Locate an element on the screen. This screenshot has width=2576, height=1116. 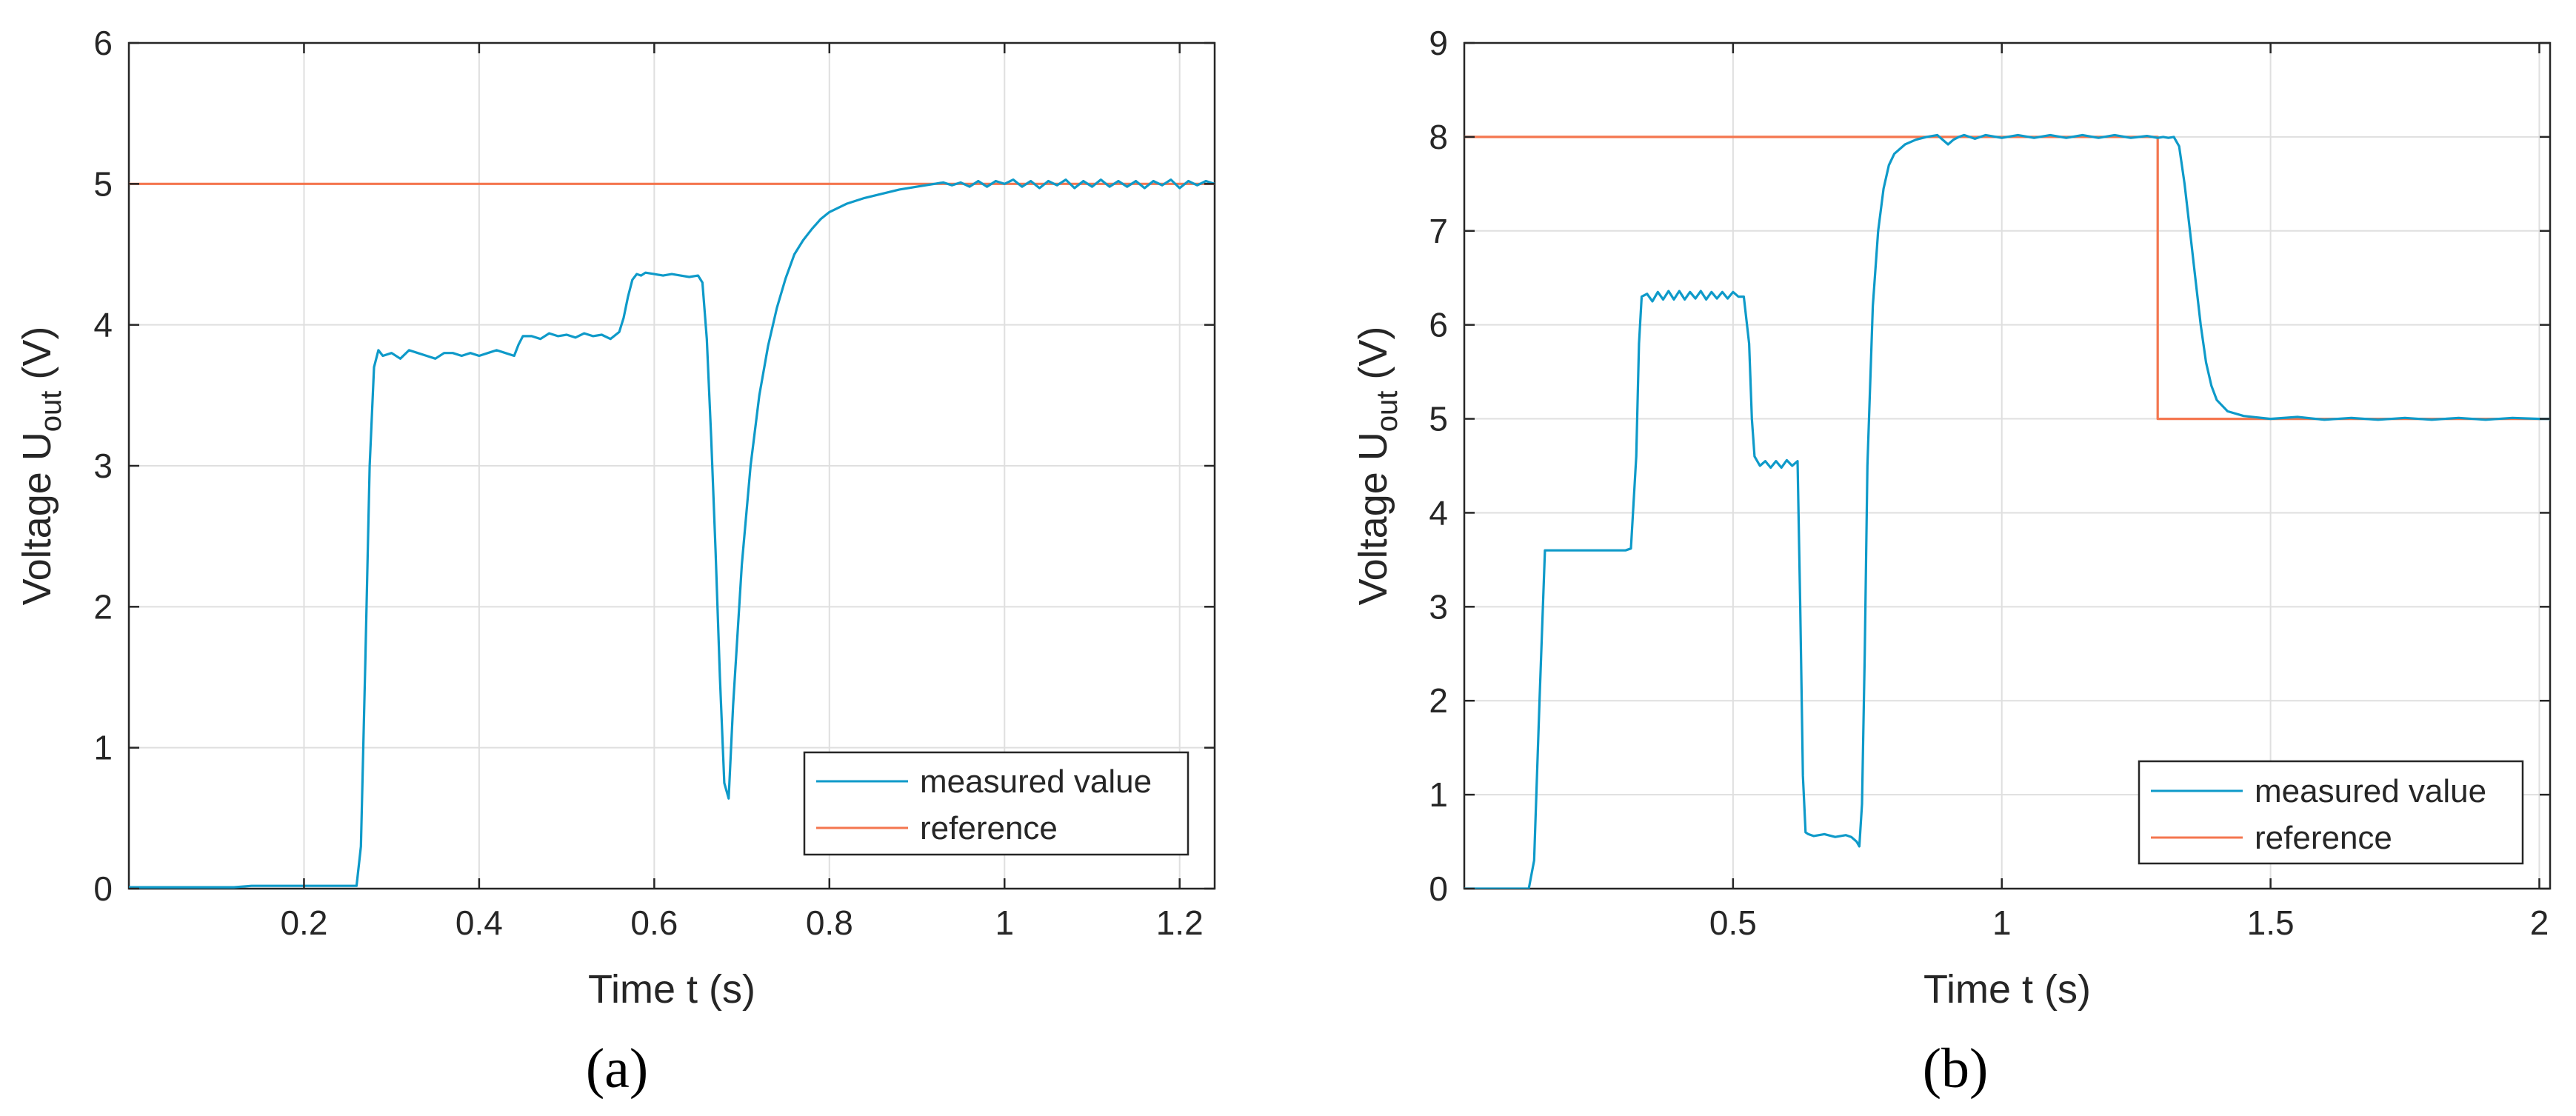
legend-box-a is located at coordinates (996, 803).